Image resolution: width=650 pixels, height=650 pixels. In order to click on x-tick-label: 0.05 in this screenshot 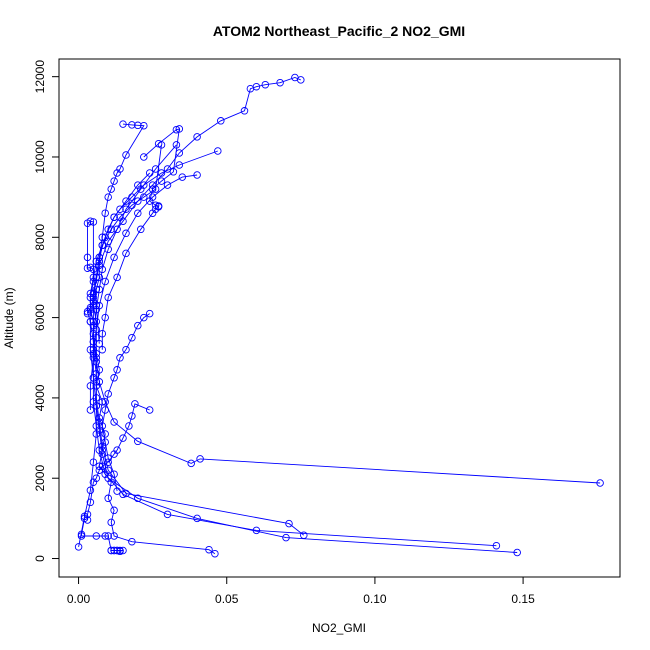, I will do `click(227, 599)`.